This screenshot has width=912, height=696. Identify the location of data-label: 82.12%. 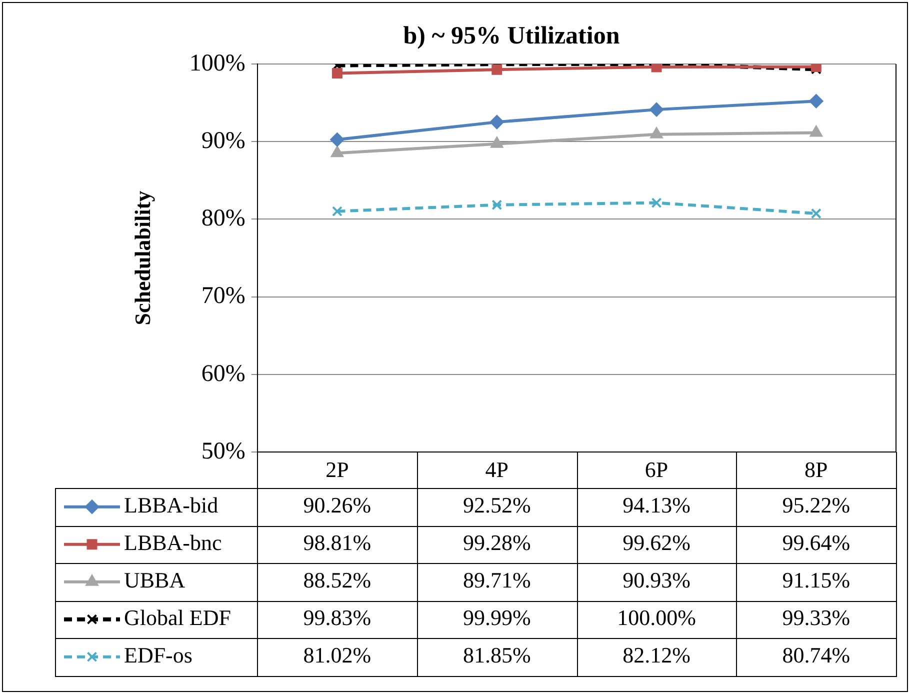
(656, 655).